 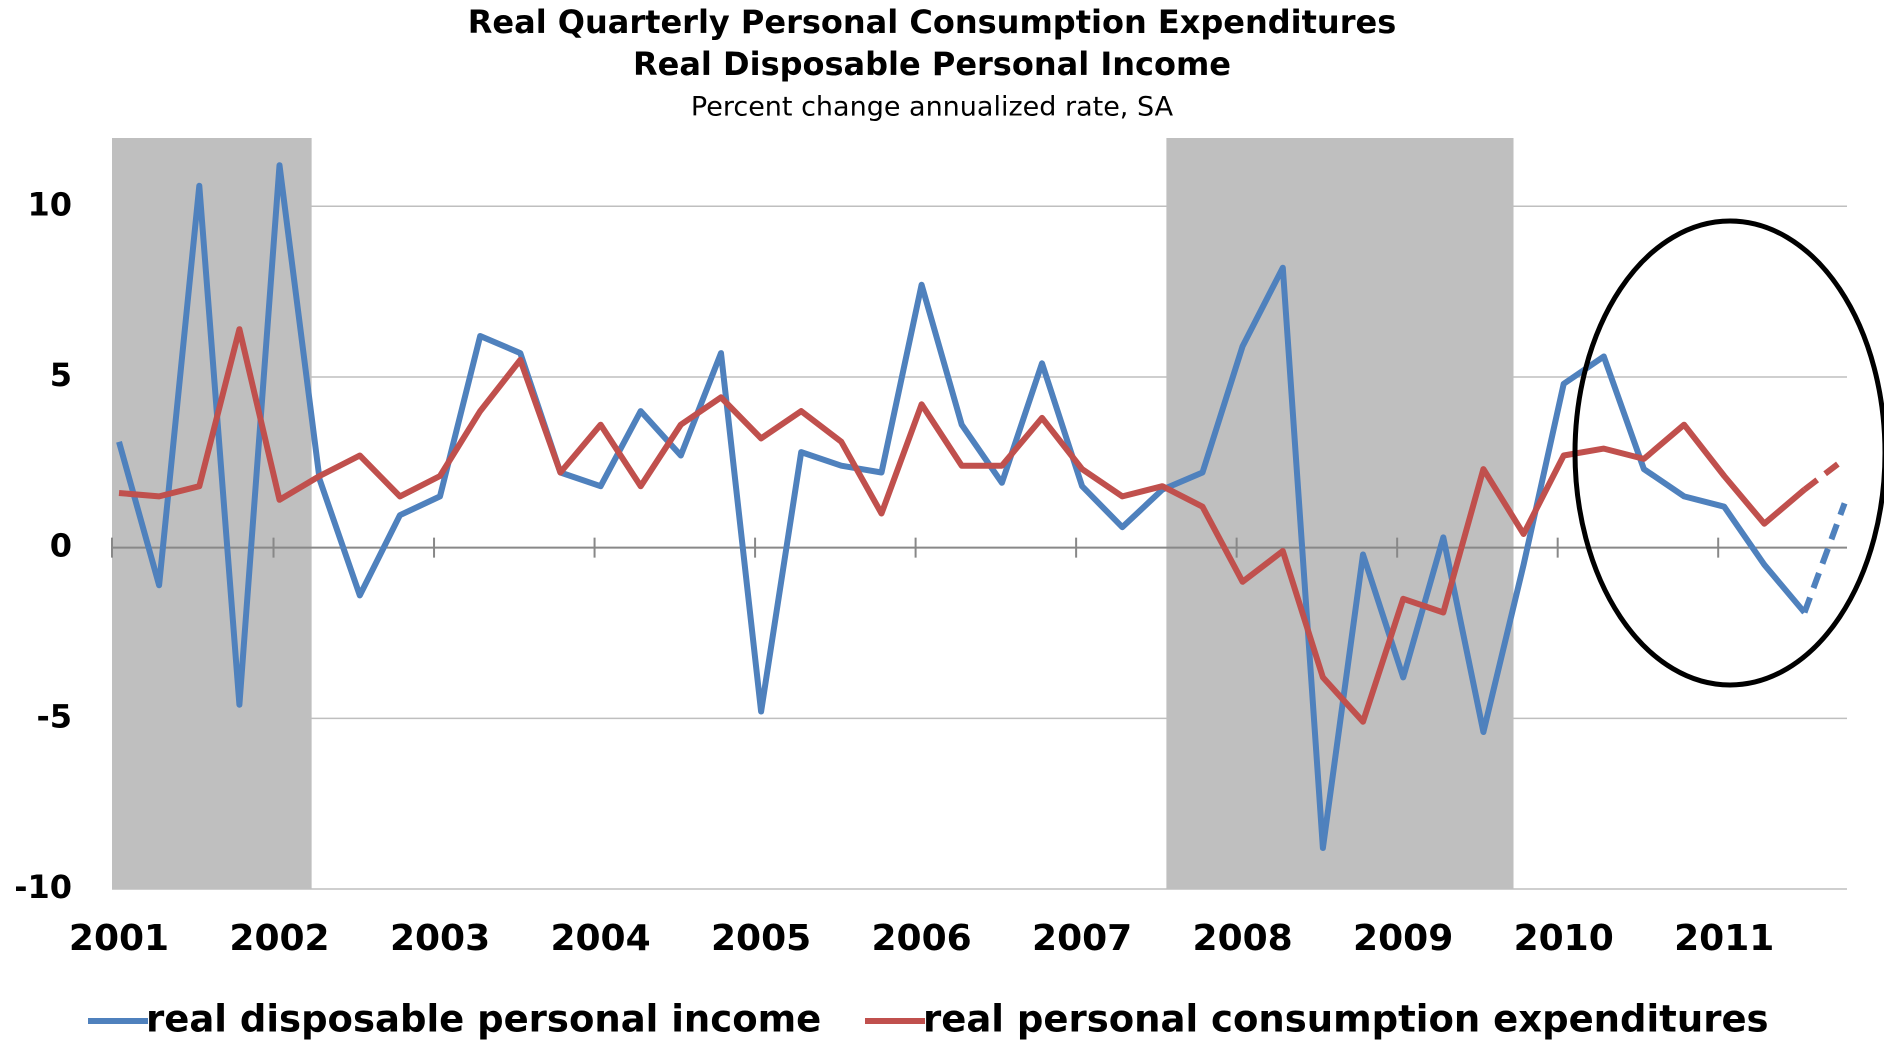 I want to click on x-tick-label: 2007, so click(x=1082, y=938).